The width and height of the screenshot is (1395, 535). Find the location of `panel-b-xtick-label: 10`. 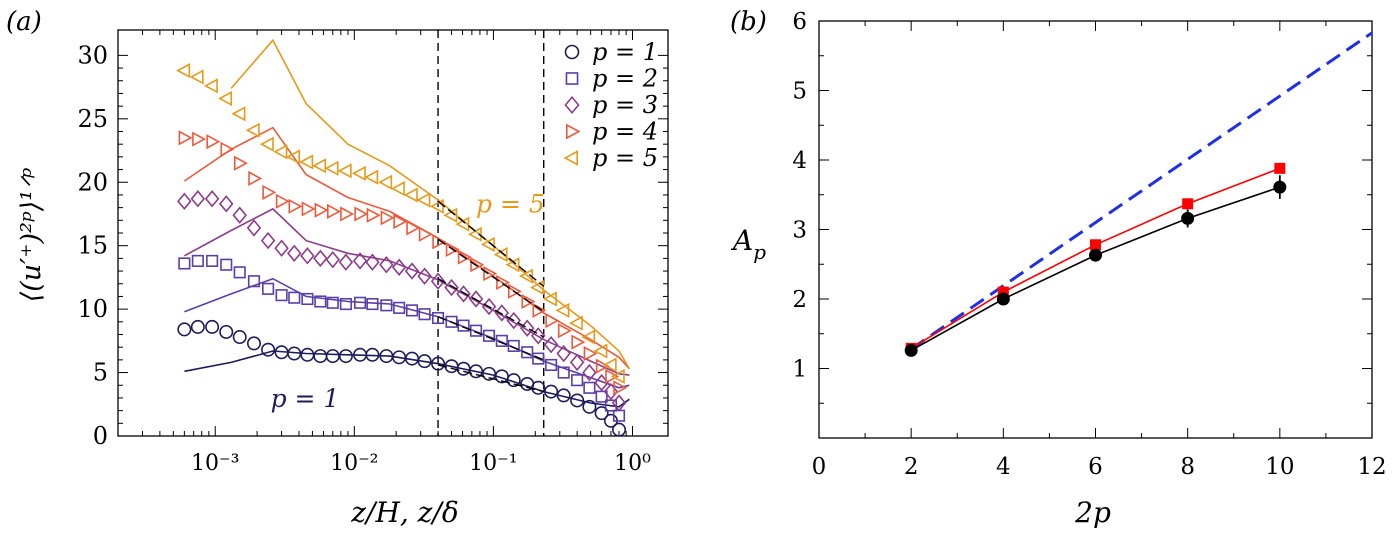

panel-b-xtick-label: 10 is located at coordinates (1279, 467).